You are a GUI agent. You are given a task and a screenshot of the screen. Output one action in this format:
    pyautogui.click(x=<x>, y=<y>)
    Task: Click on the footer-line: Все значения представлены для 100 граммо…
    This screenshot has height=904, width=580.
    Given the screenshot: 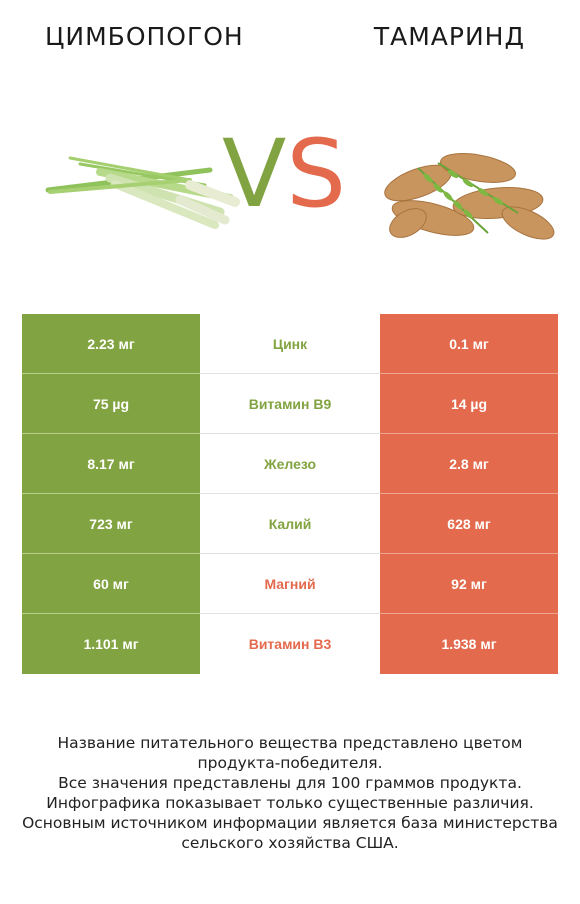 What is the action you would take?
    pyautogui.click(x=290, y=783)
    